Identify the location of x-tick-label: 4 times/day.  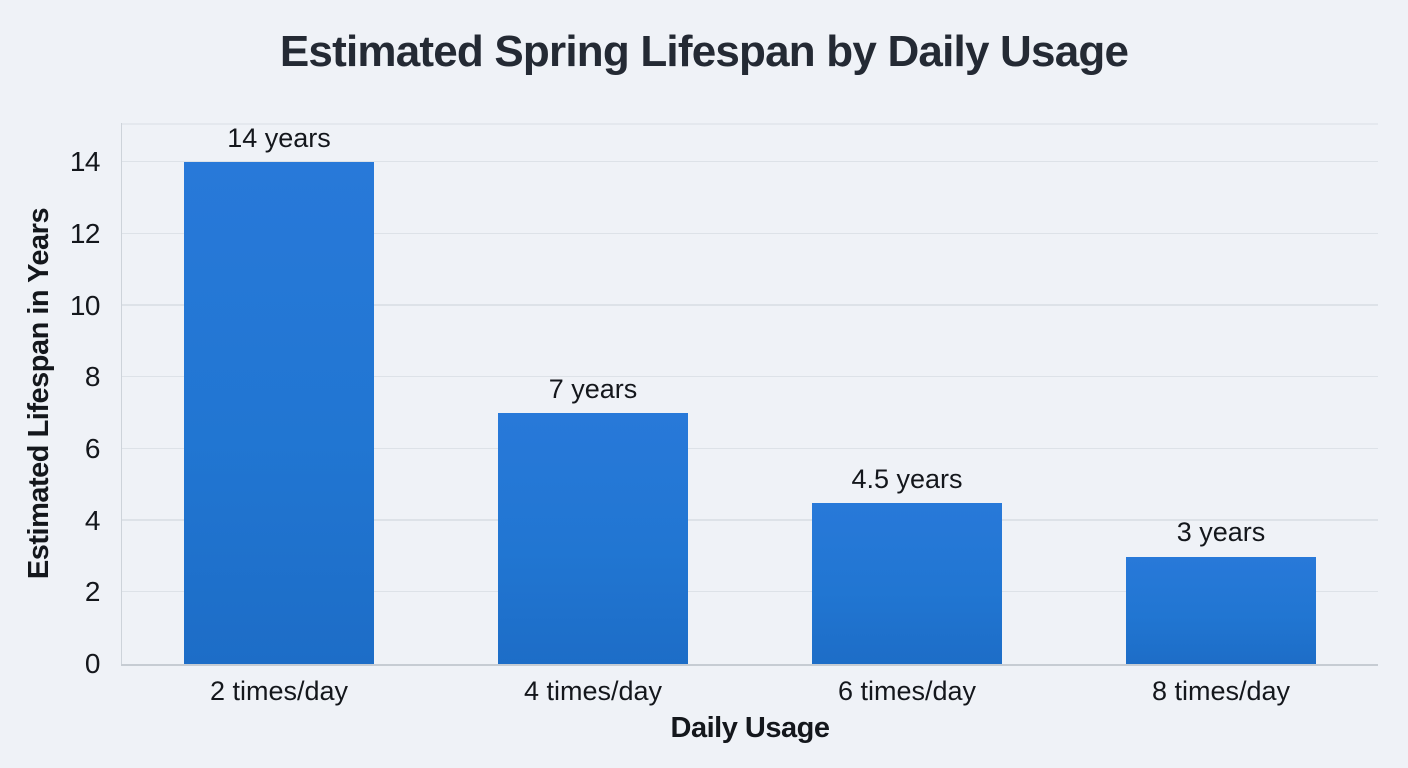
(593, 691).